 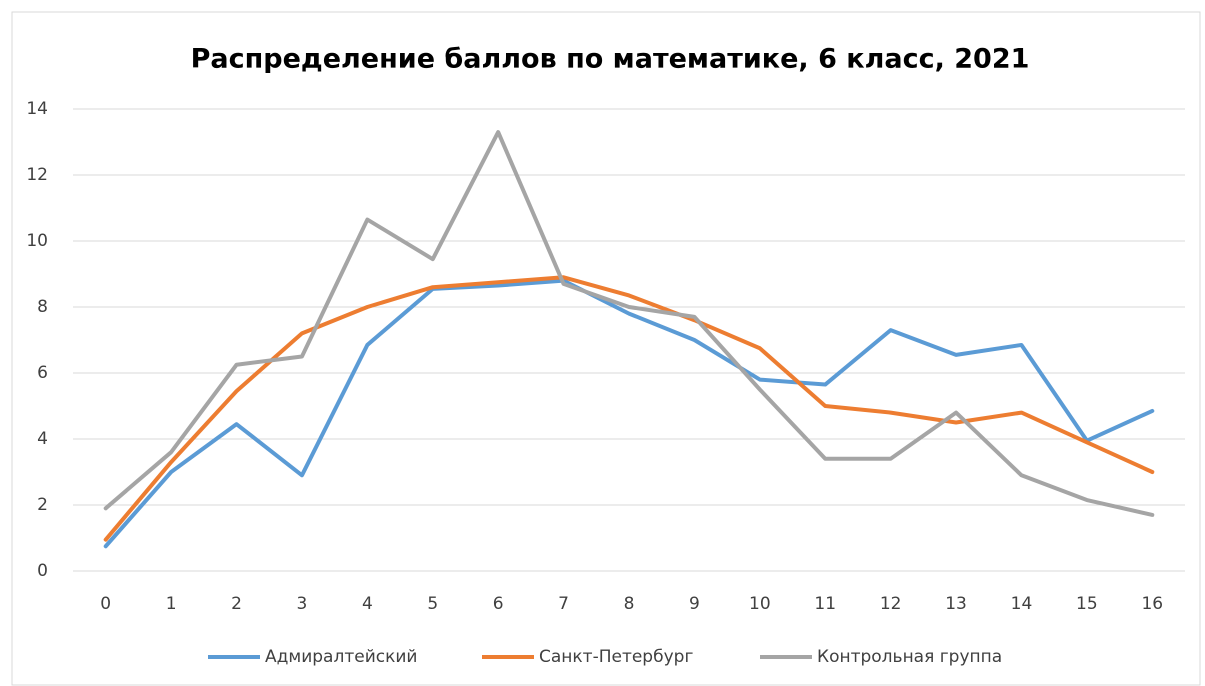 What do you see at coordinates (37, 109) in the screenshot?
I see `y-tick-label: 14` at bounding box center [37, 109].